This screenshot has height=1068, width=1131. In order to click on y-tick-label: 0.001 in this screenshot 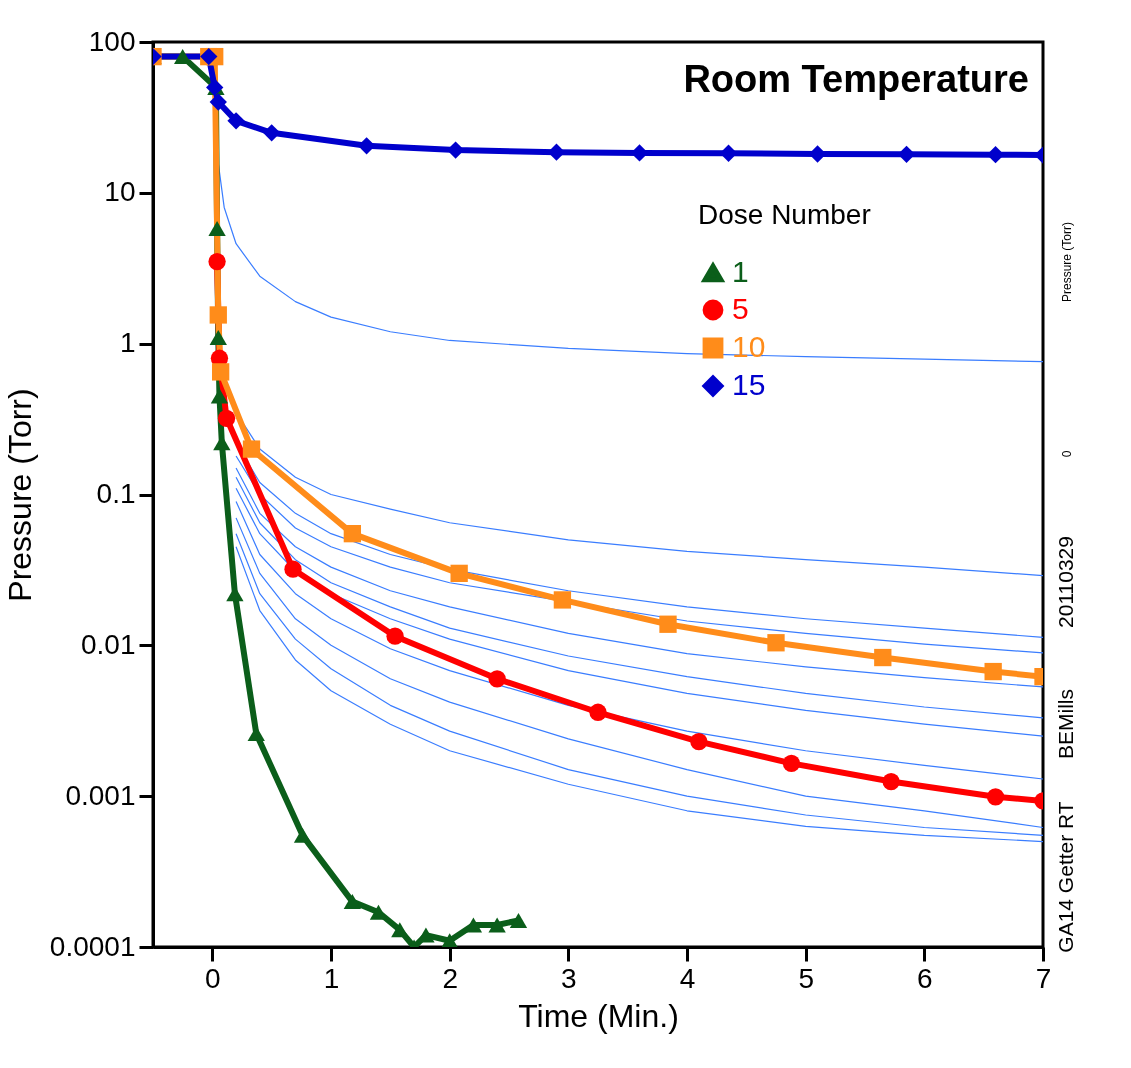, I will do `click(100, 795)`.